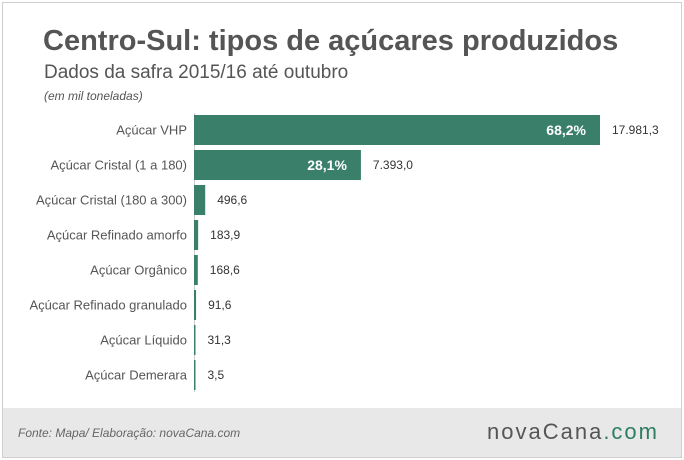 Image resolution: width=684 pixels, height=460 pixels. Describe the element at coordinates (566, 130) in the screenshot. I see `share-label: 68,2%` at that location.